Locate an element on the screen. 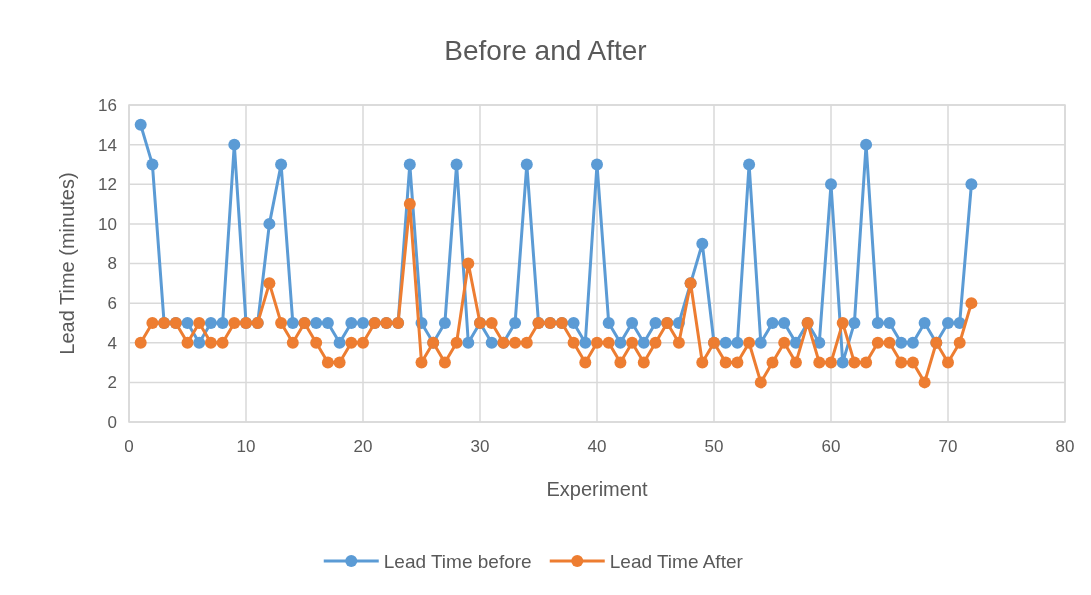  legend-label: Lead Time After is located at coordinates (676, 561).